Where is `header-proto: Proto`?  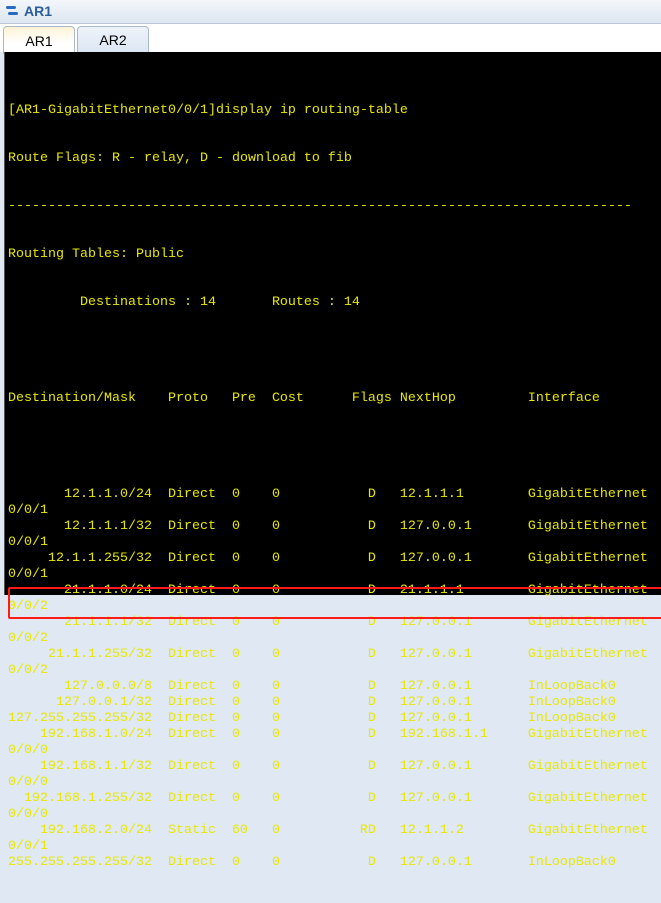
header-proto: Proto is located at coordinates (187, 398).